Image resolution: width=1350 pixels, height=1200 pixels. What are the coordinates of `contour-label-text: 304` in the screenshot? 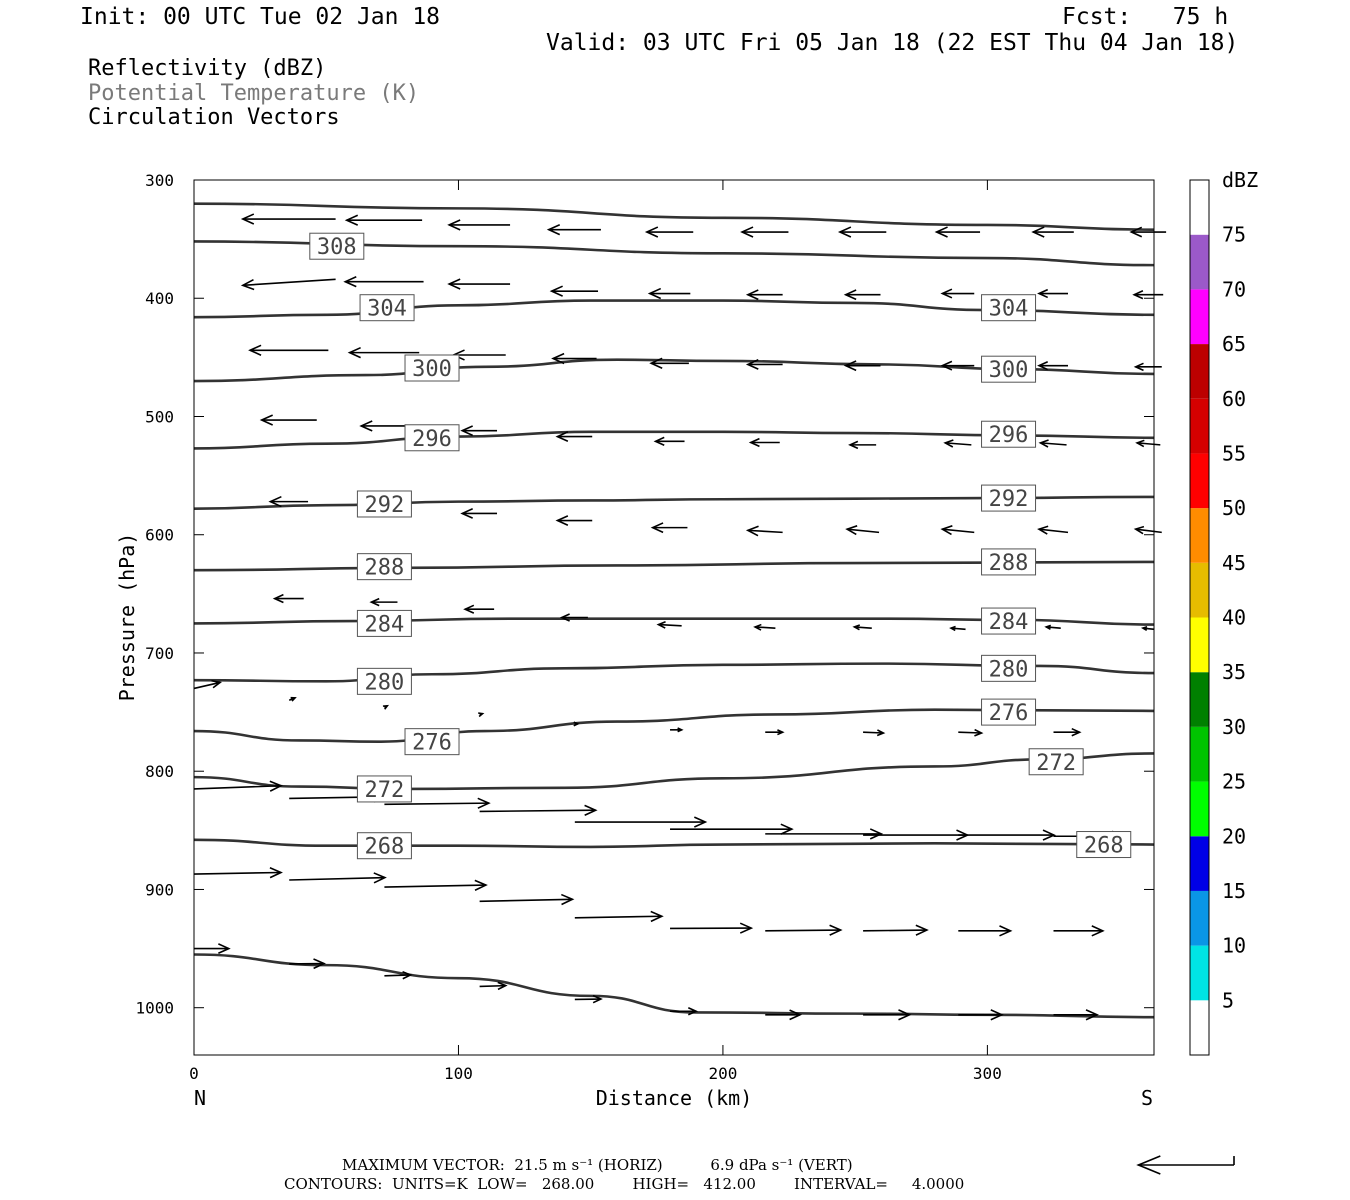 It's located at (1009, 309).